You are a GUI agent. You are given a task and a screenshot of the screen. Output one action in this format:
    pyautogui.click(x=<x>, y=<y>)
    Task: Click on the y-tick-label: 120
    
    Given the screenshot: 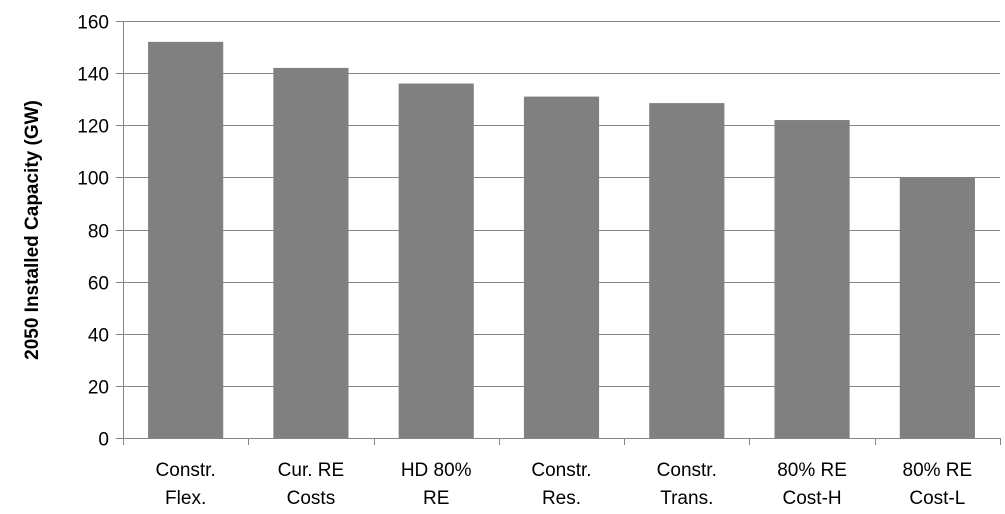 What is the action you would take?
    pyautogui.click(x=93, y=127)
    